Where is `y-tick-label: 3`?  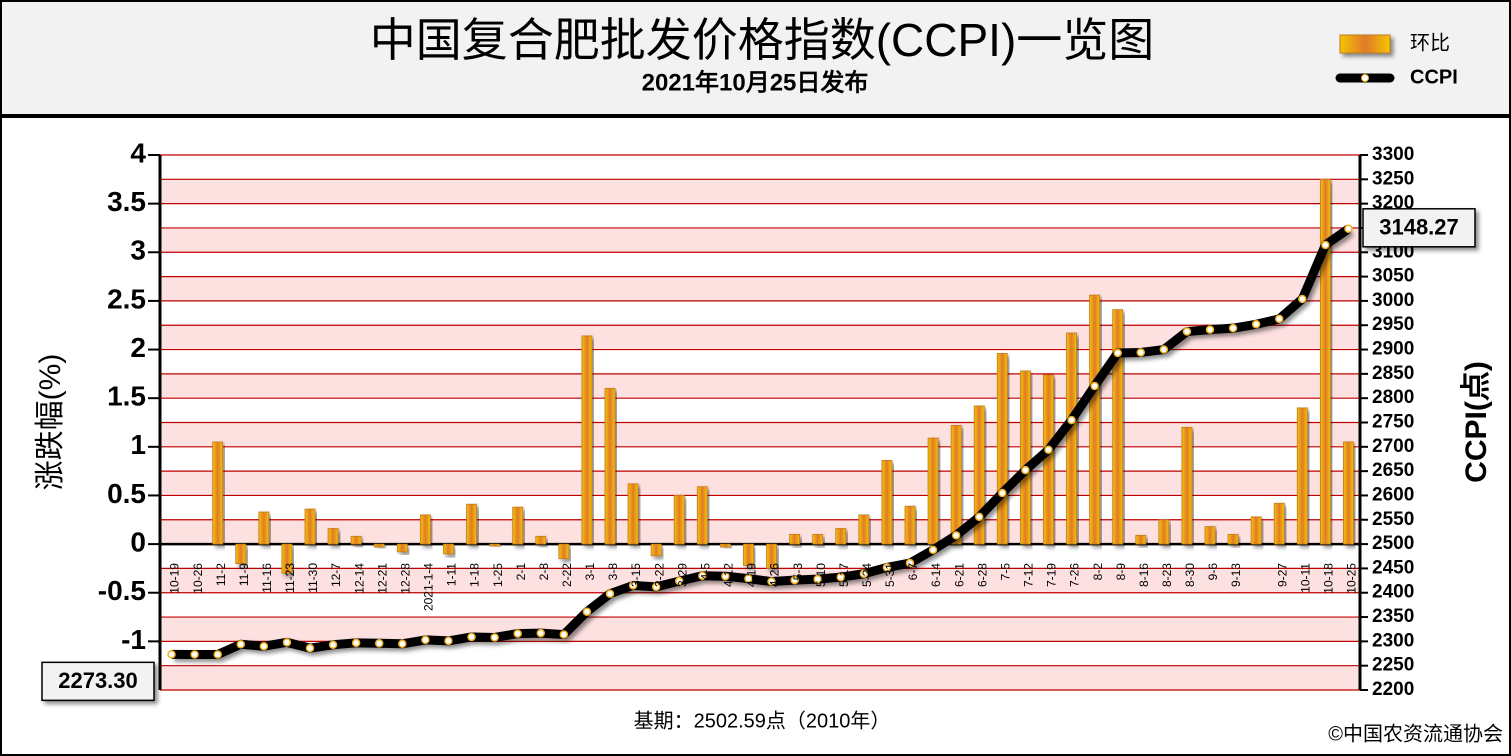 y-tick-label: 3 is located at coordinates (138, 250).